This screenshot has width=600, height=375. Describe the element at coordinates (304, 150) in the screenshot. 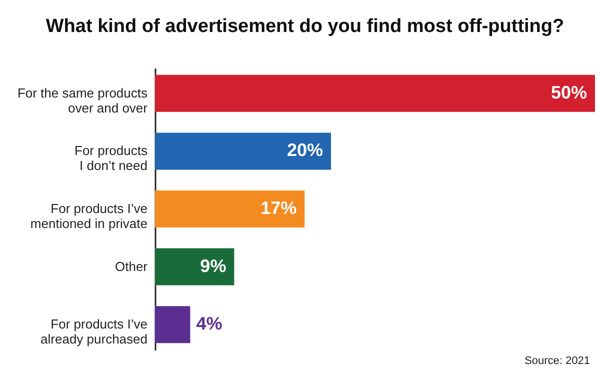

I see `data-label: 20%` at that location.